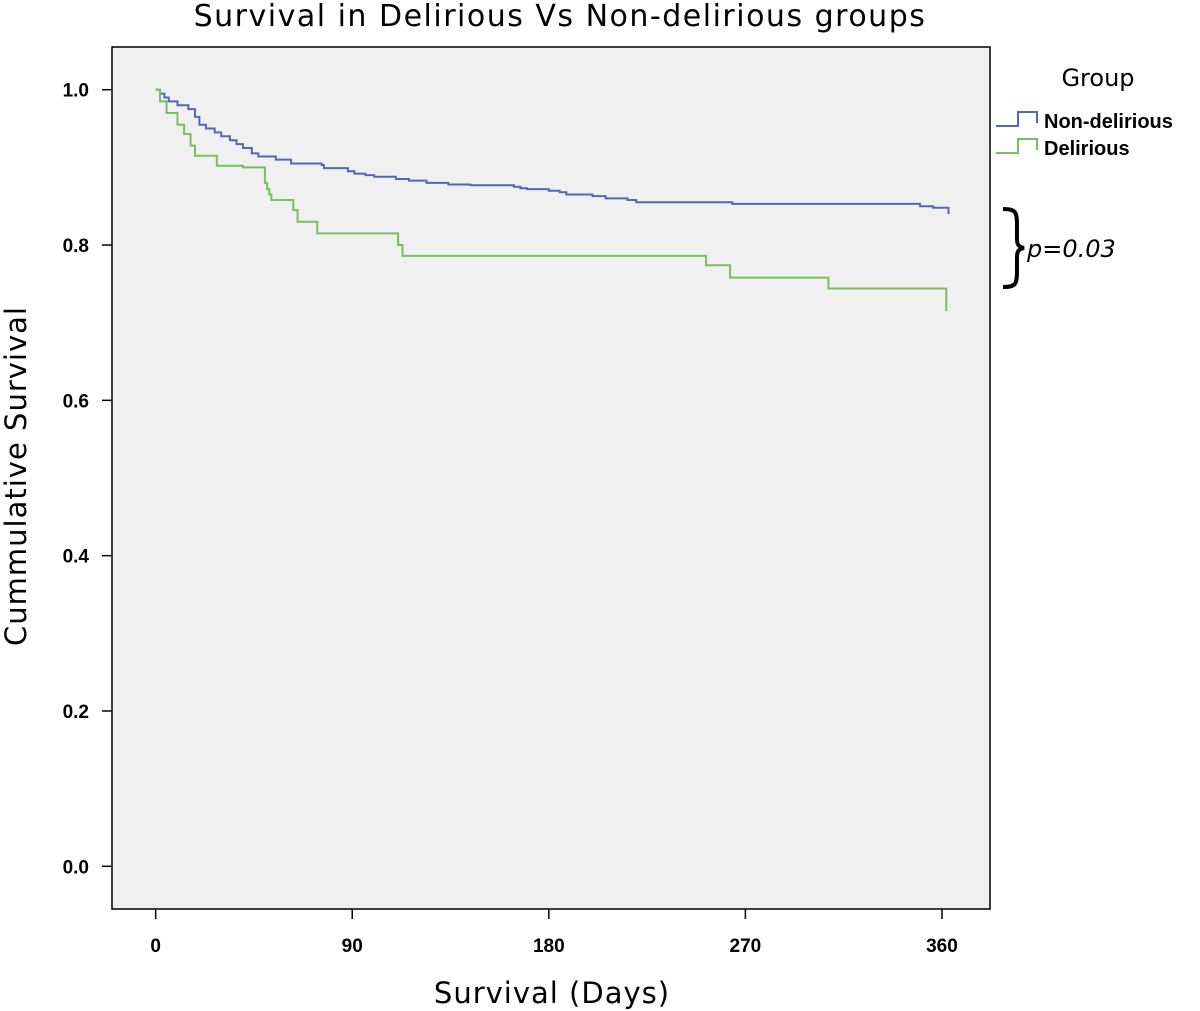  Describe the element at coordinates (1084, 135) in the screenshot. I see `legend: Non-delirious Delirious` at that location.